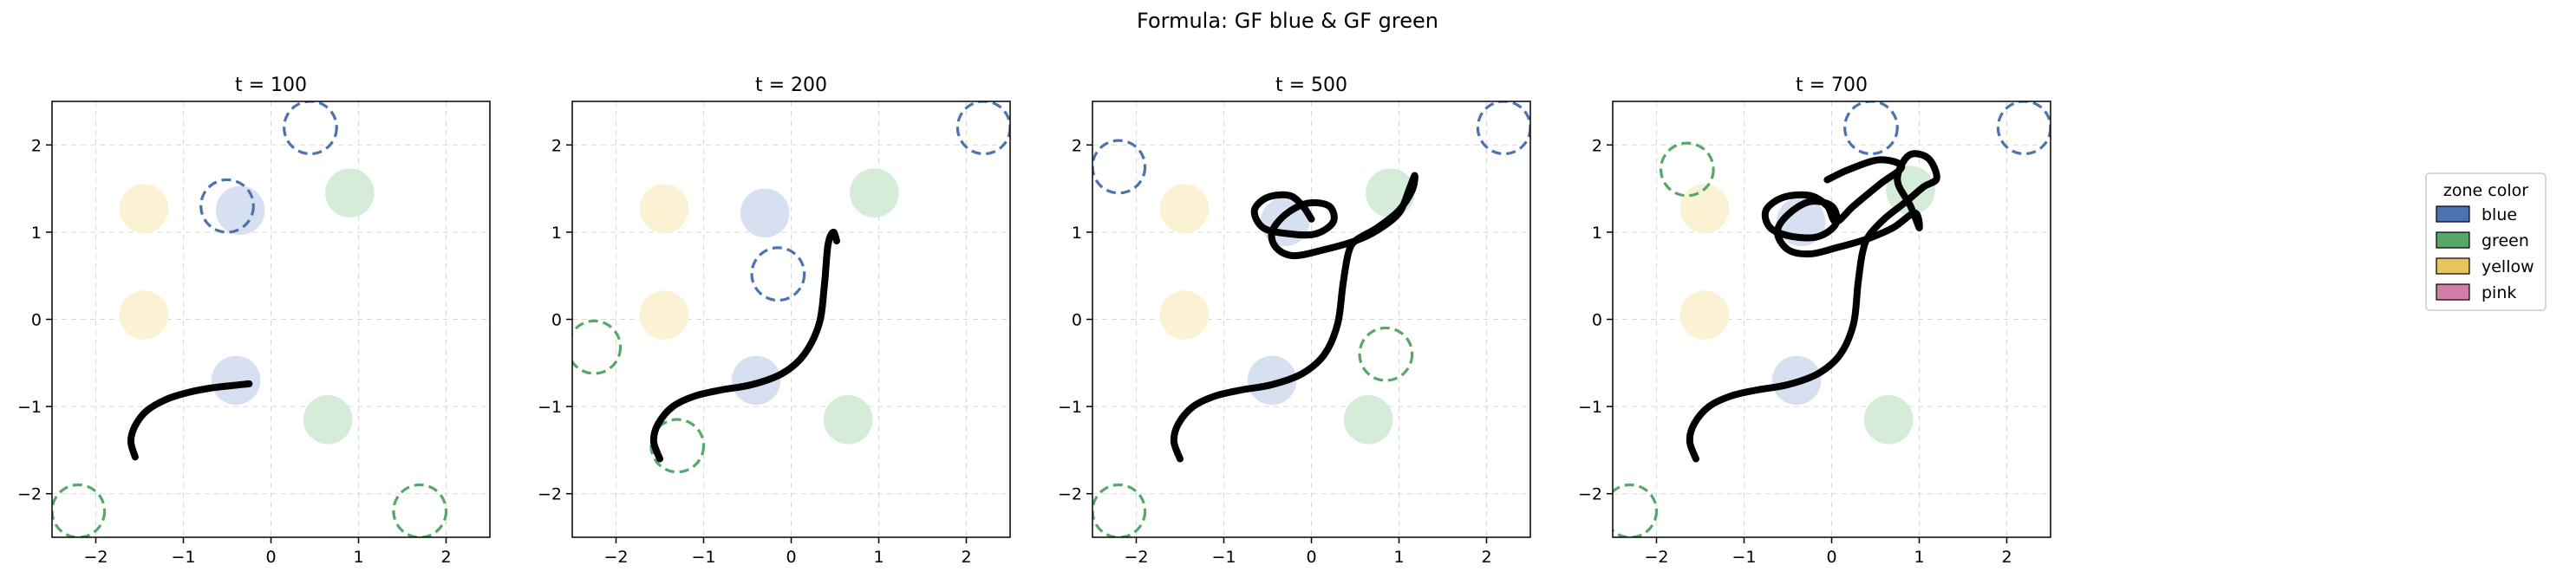  I want to click on legend-title: zone color, so click(2486, 190).